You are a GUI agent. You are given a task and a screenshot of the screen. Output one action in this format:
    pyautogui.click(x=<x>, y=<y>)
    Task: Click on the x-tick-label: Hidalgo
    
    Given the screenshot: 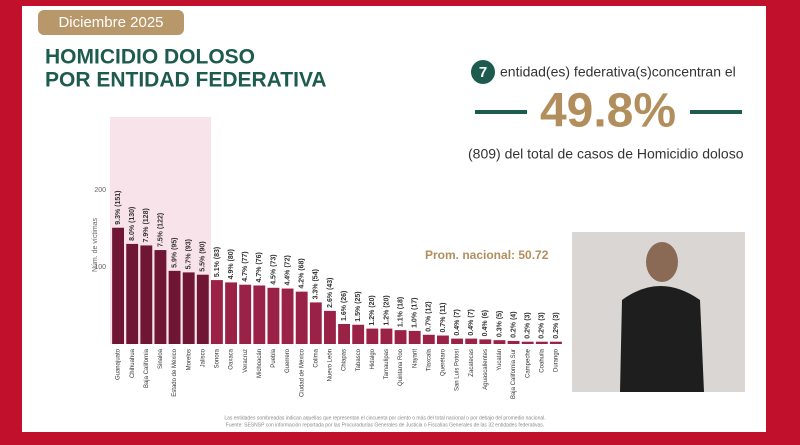 What is the action you would take?
    pyautogui.click(x=373, y=358)
    